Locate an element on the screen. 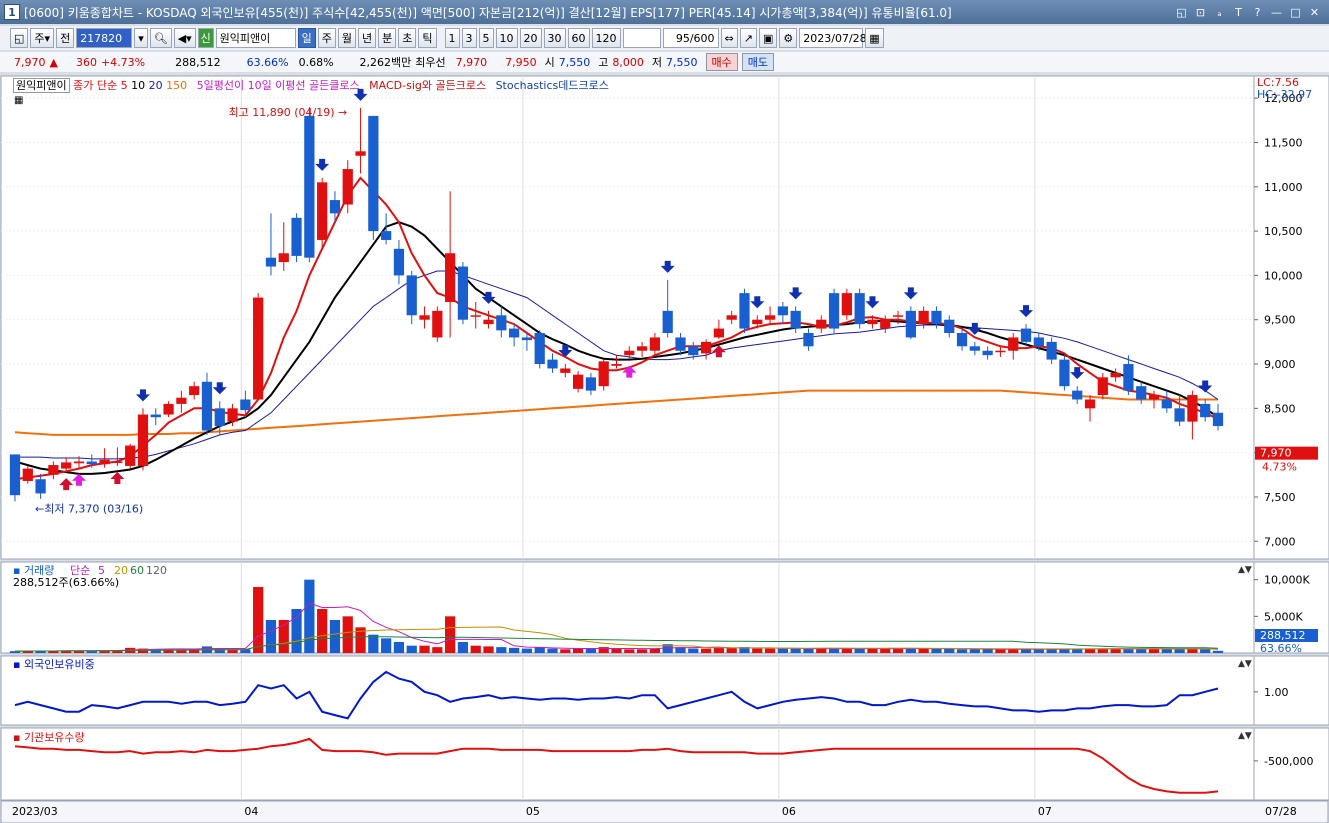  interval-120: 120 is located at coordinates (606, 38).